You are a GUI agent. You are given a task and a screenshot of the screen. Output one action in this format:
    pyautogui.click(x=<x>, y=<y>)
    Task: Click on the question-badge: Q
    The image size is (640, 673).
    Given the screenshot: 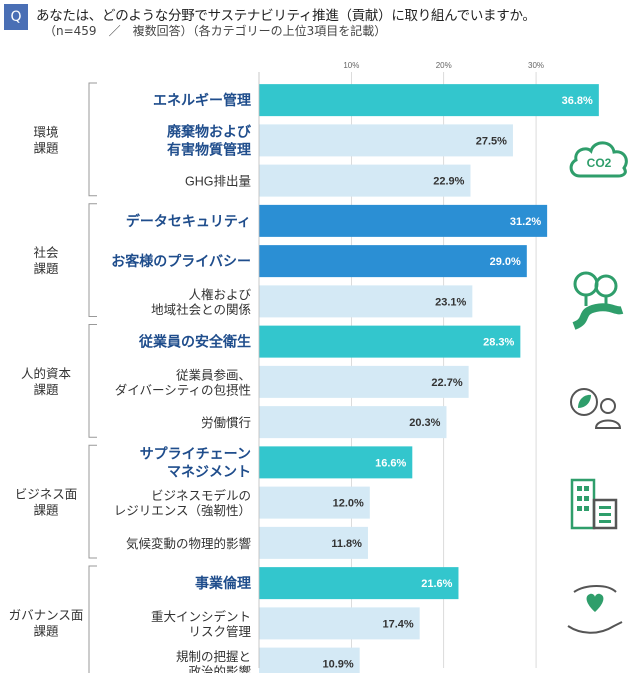 What is the action you would take?
    pyautogui.click(x=16, y=17)
    